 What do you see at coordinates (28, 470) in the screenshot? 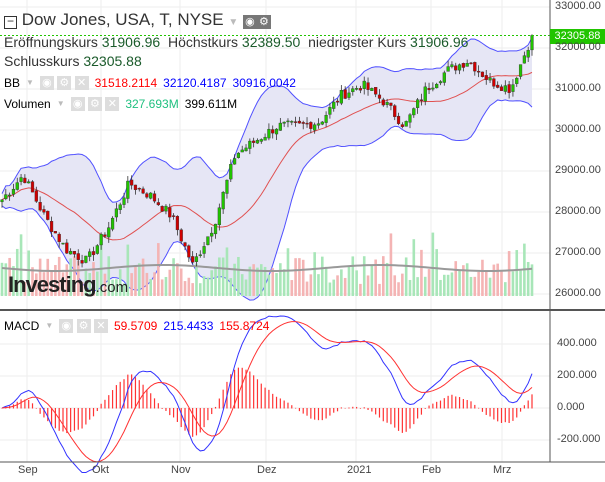
I see `time-axis-label: Sep` at bounding box center [28, 470].